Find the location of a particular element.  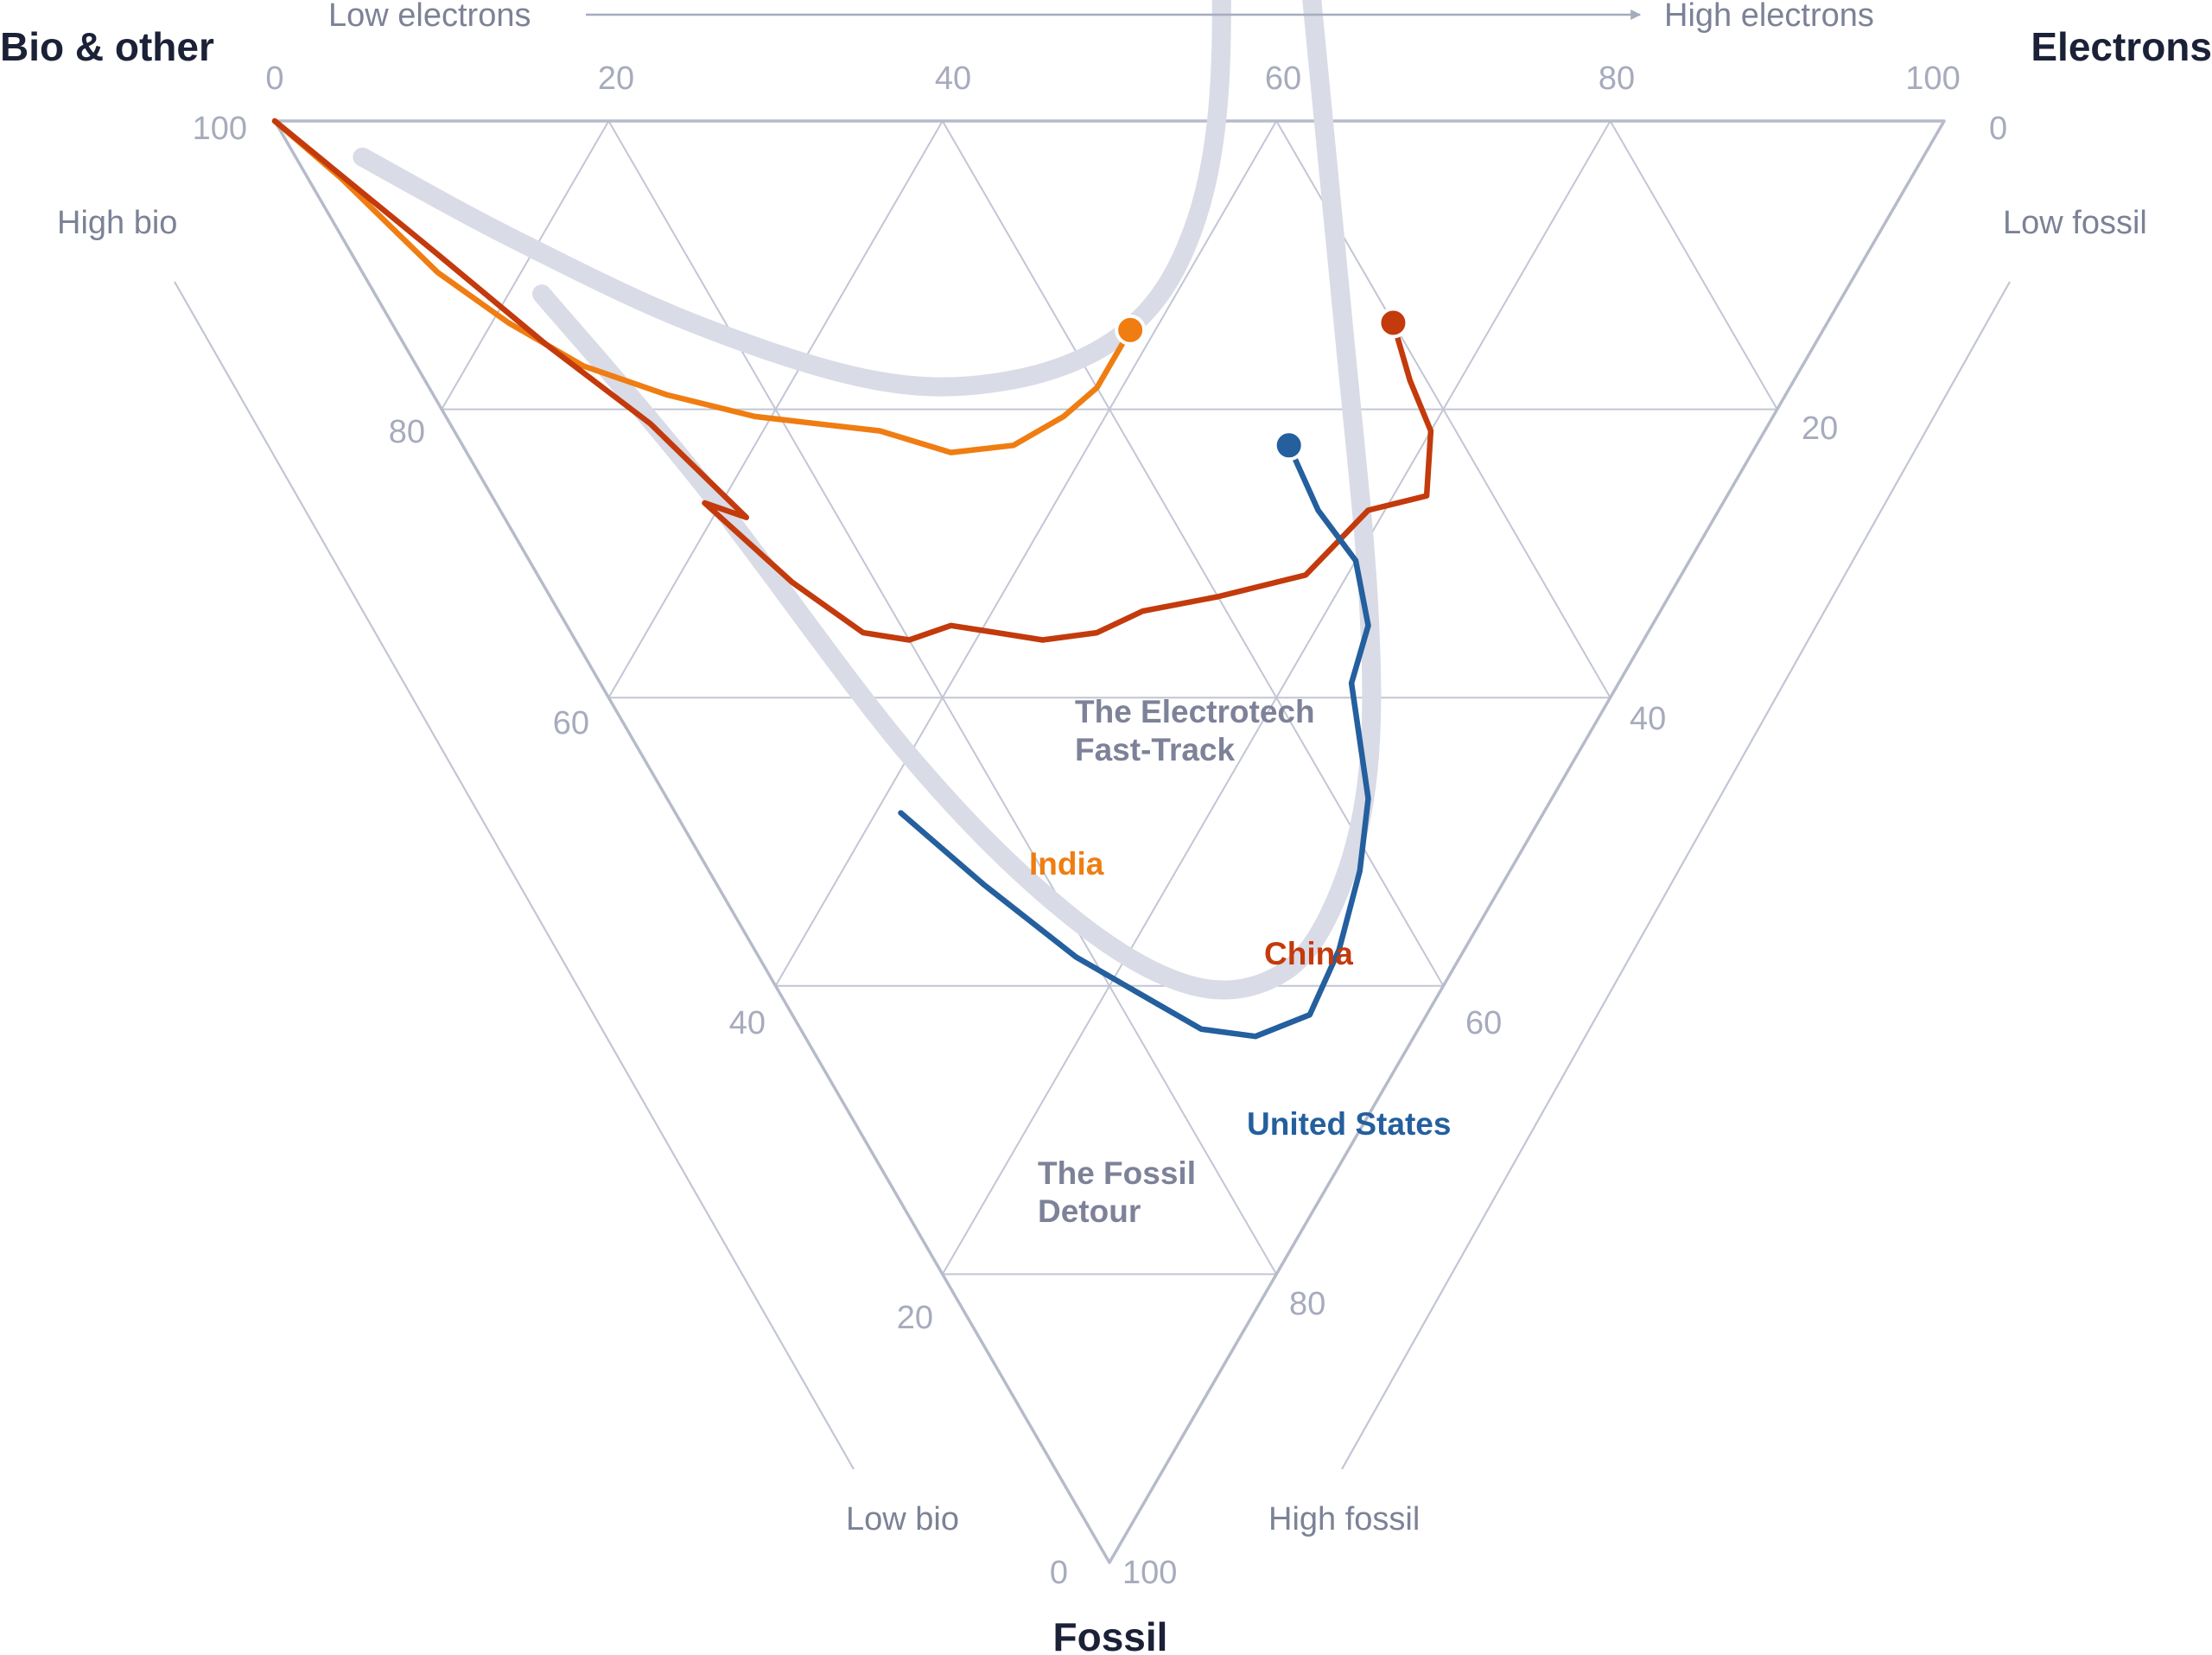

annotation-fossil-detour: The Fossil Detour is located at coordinates (1121, 1192).